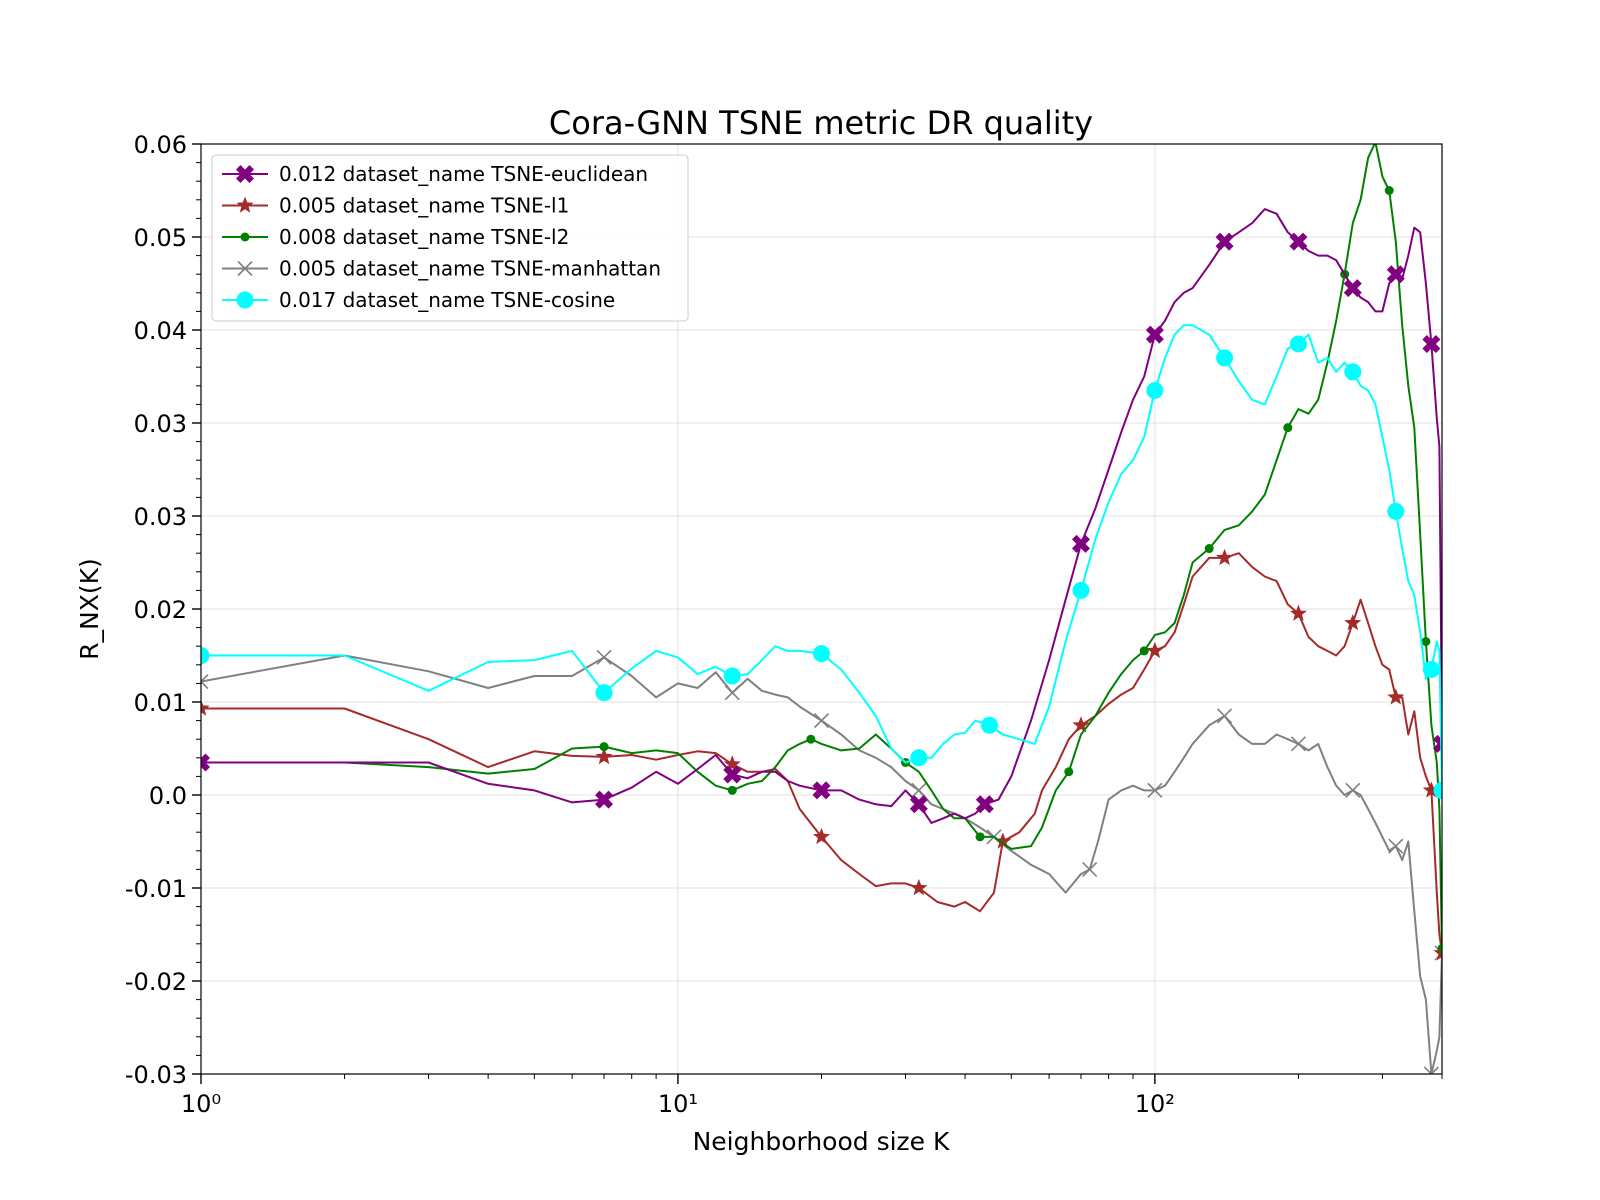 Image resolution: width=1600 pixels, height=1200 pixels. What do you see at coordinates (470, 269) in the screenshot?
I see `legend-label: 0.005 dataset_name TSNE-manhattan` at bounding box center [470, 269].